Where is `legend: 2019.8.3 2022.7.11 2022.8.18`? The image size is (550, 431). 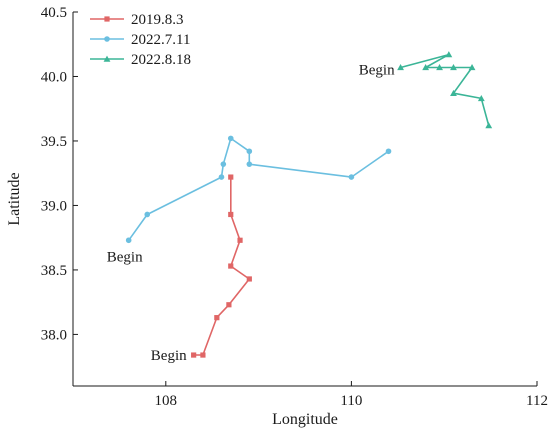 legend: 2019.8.3 2022.7.11 2022.8.18 is located at coordinates (140, 40).